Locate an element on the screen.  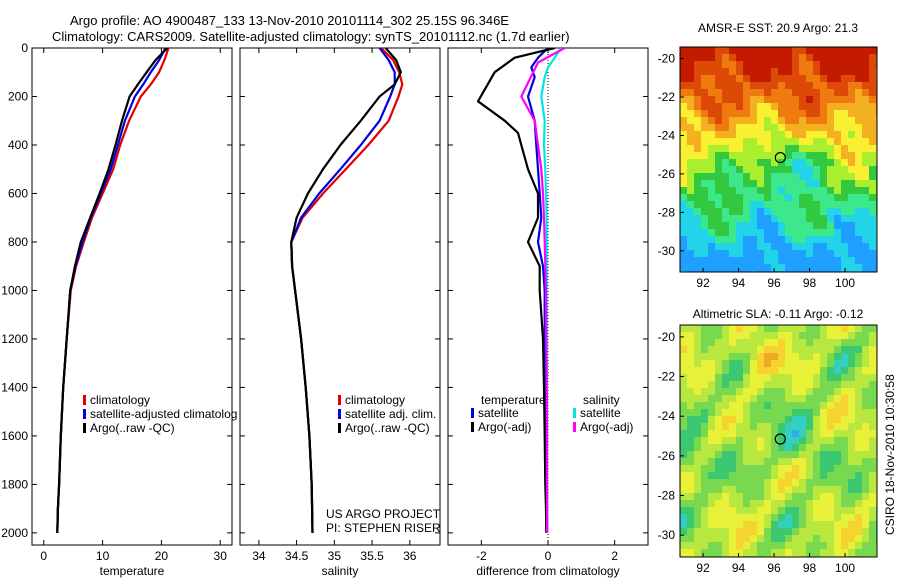
project-annotation: PI: STEPHEN RISER is located at coordinates (383, 528).